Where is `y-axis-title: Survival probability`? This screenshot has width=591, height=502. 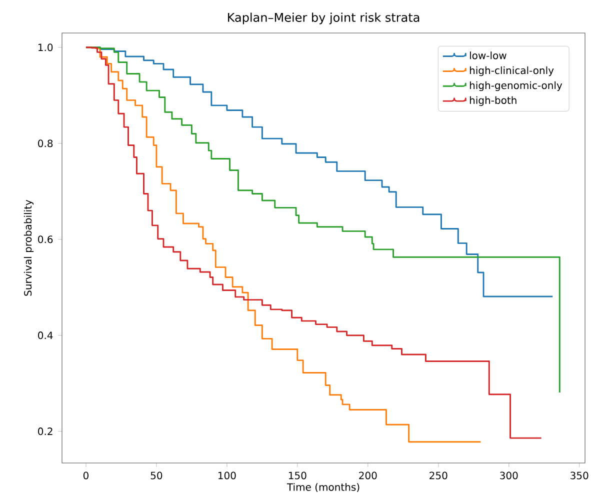
y-axis-title: Survival probability is located at coordinates (29, 248).